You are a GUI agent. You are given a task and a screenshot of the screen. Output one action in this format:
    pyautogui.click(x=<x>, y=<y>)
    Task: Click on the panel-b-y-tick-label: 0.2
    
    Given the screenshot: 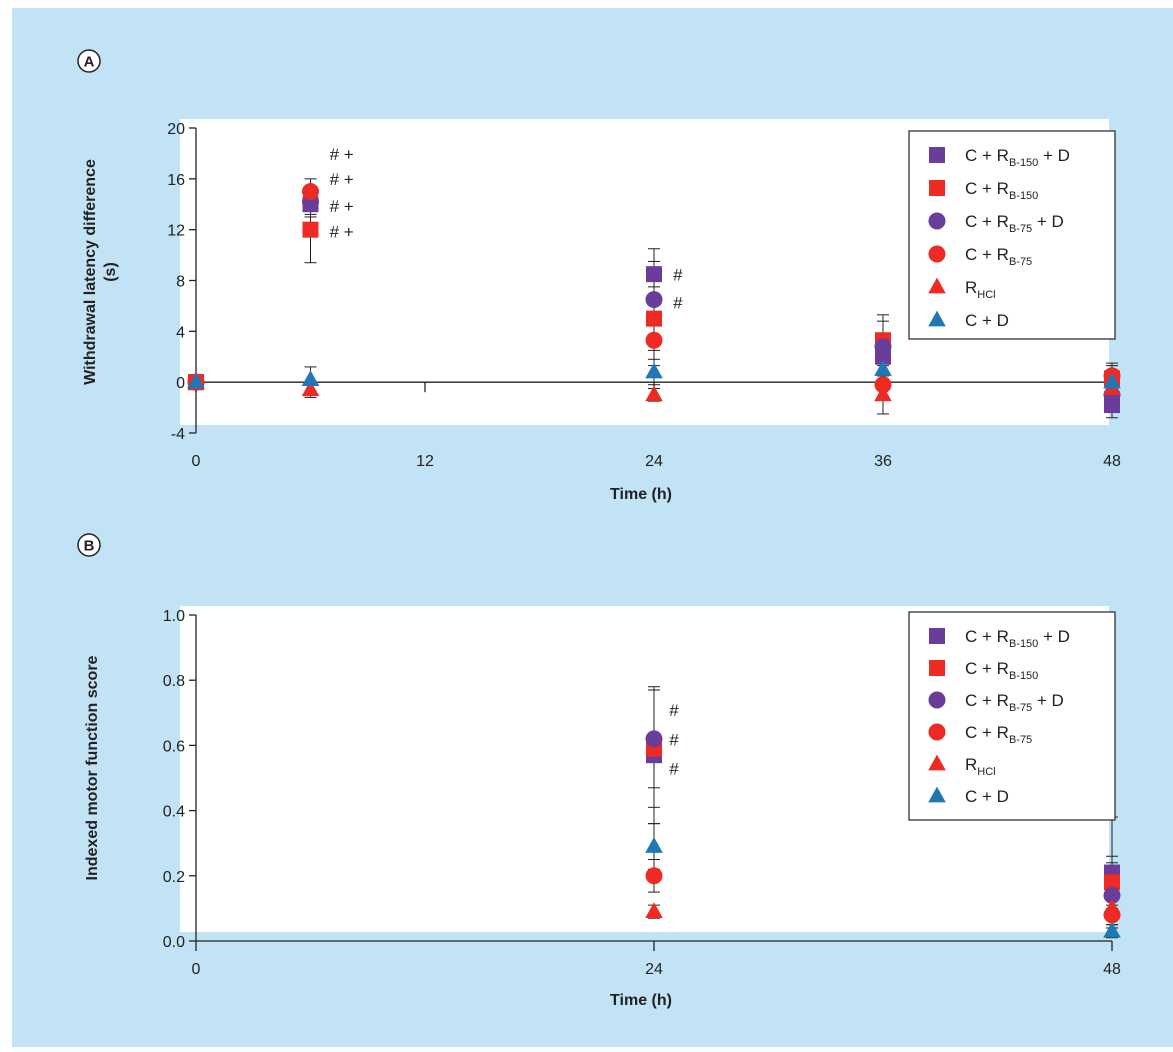 What is the action you would take?
    pyautogui.click(x=174, y=877)
    